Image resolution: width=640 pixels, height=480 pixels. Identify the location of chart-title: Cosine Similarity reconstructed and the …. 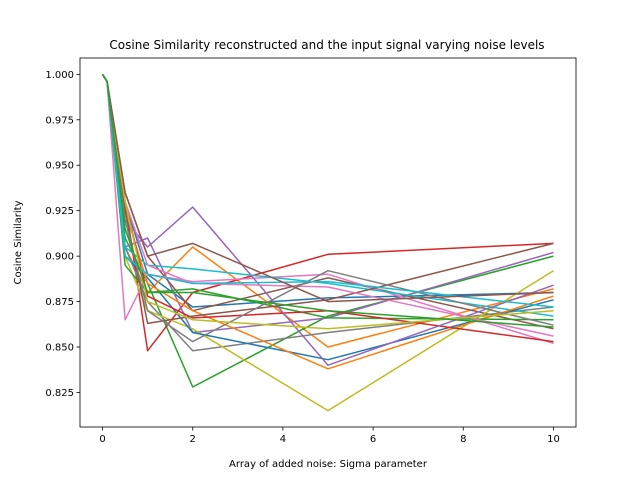
(326, 45).